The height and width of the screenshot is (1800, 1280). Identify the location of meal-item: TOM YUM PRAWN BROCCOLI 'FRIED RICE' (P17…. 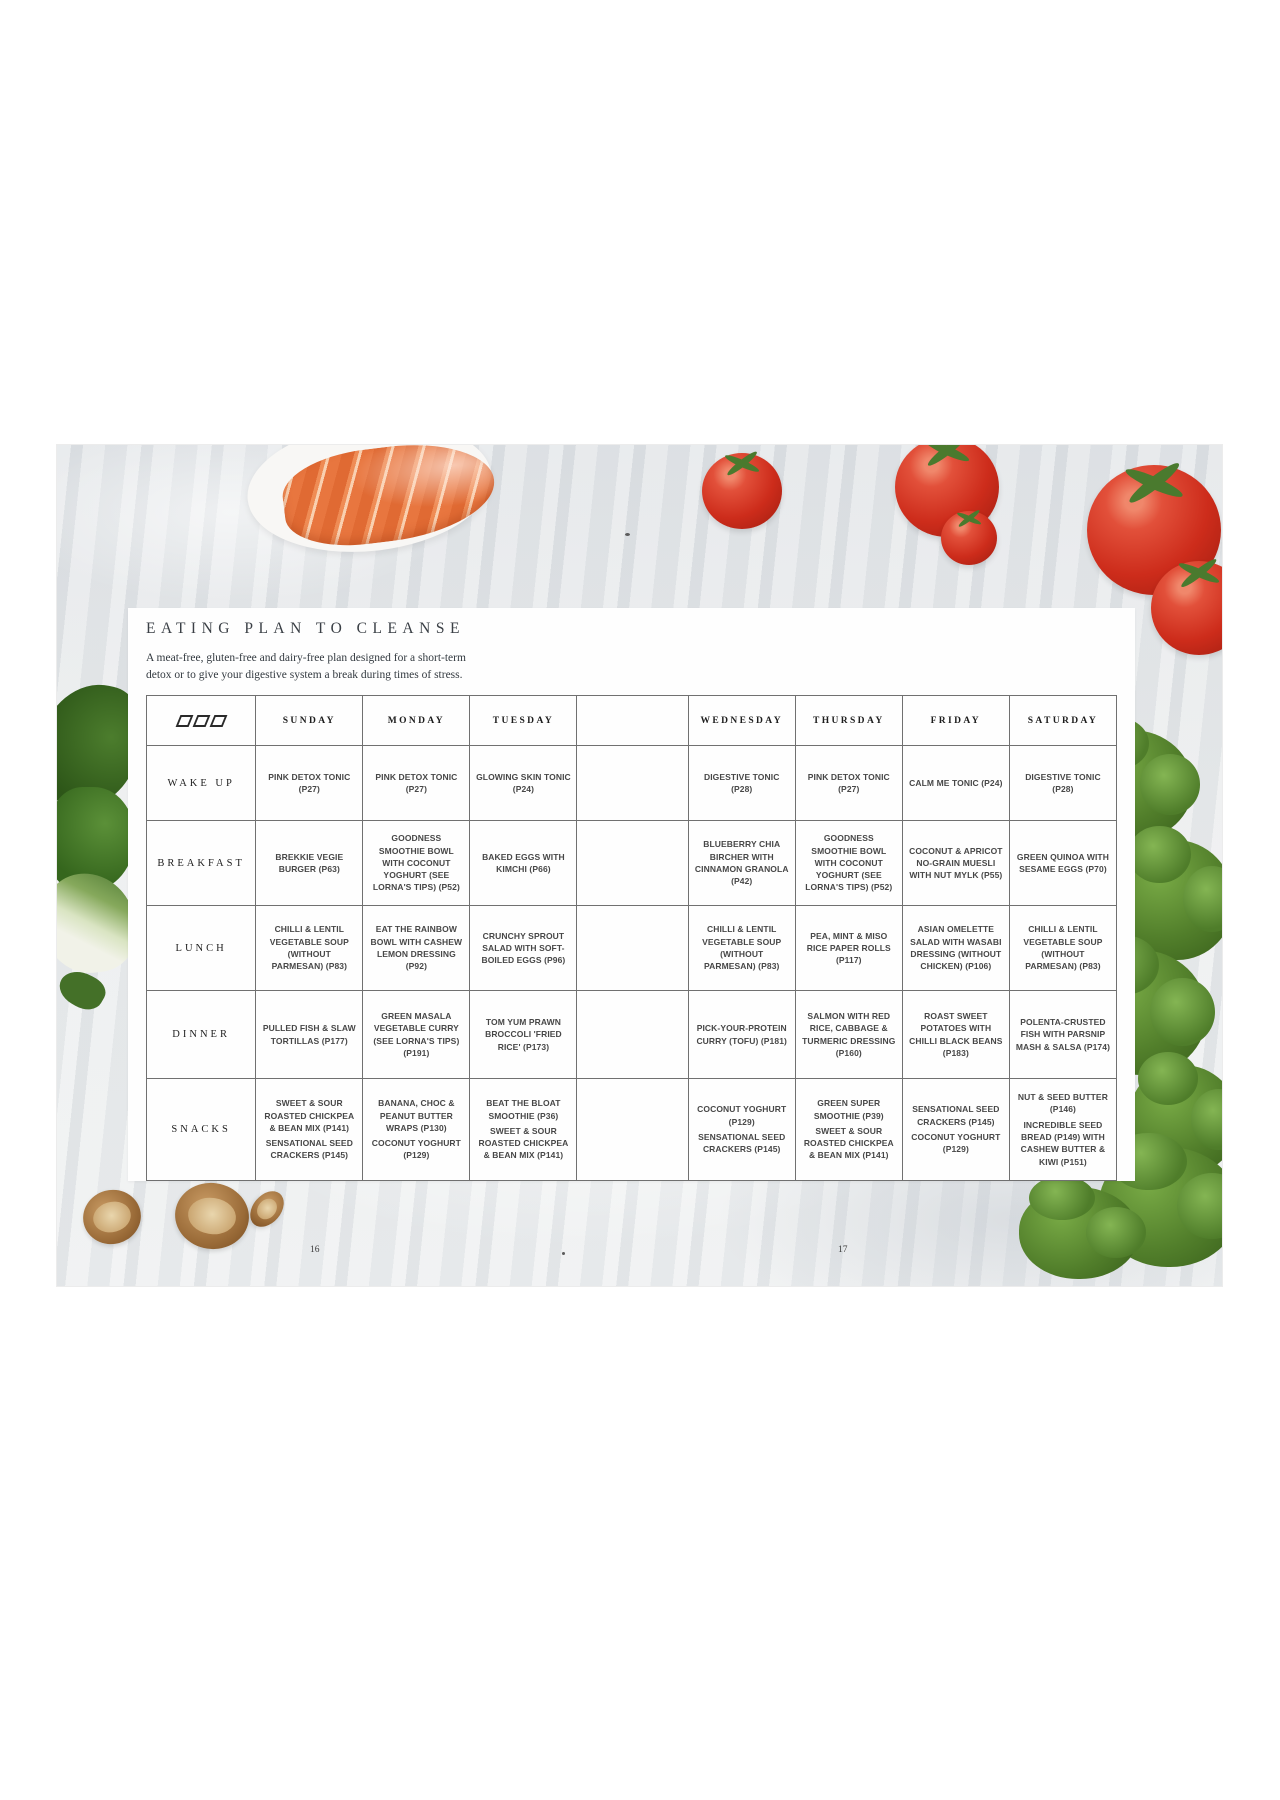
(523, 1034).